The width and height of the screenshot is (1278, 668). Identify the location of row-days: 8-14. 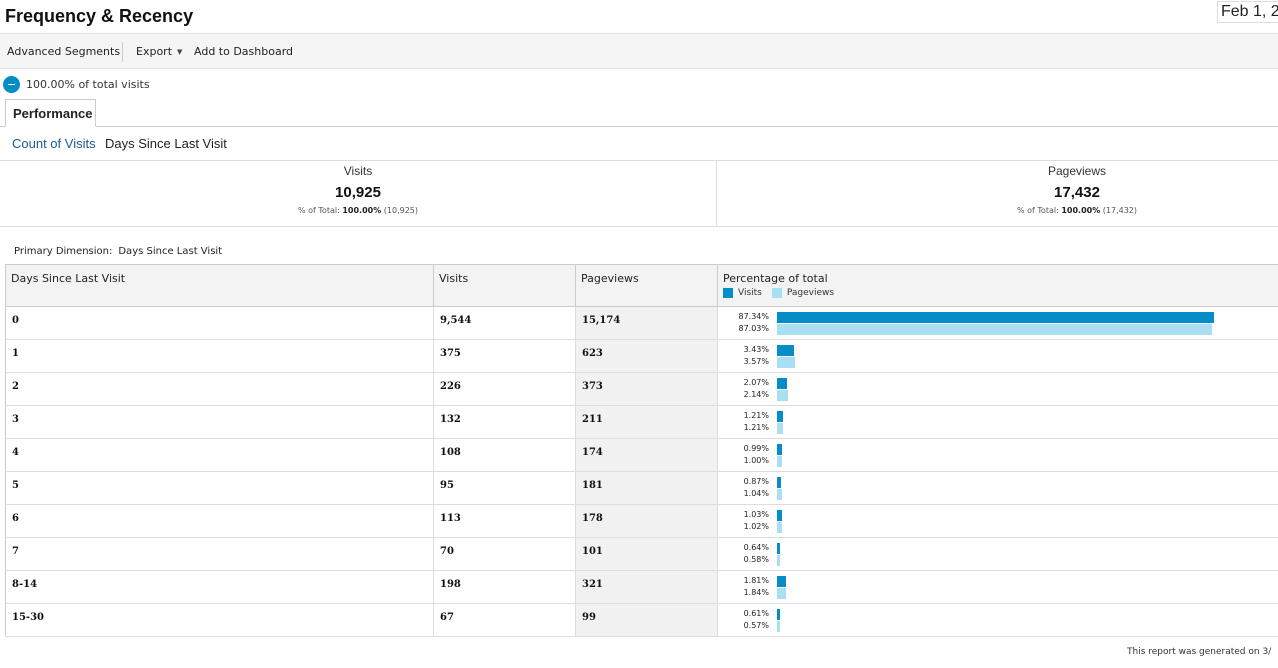
(219, 587).